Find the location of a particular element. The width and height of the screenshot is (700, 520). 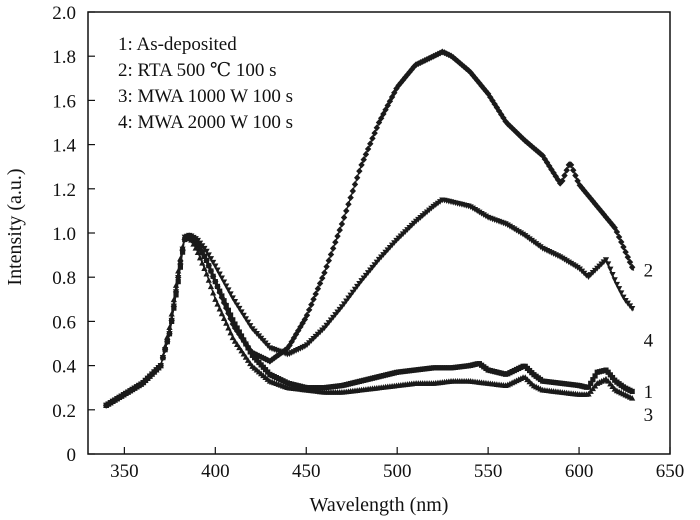

y-tick-label: 1.6 is located at coordinates (64, 101).